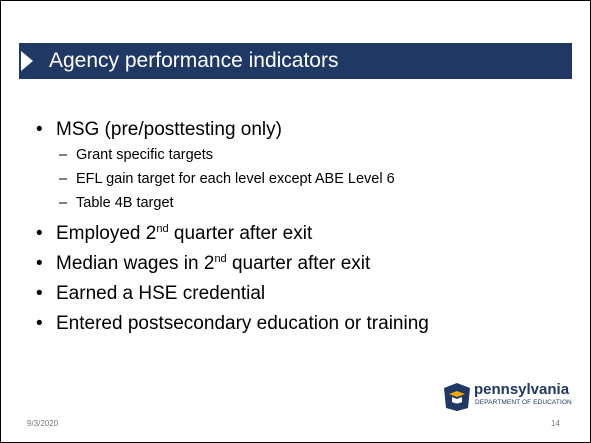  I want to click on footer-date: 9/3/2020, so click(43, 423).